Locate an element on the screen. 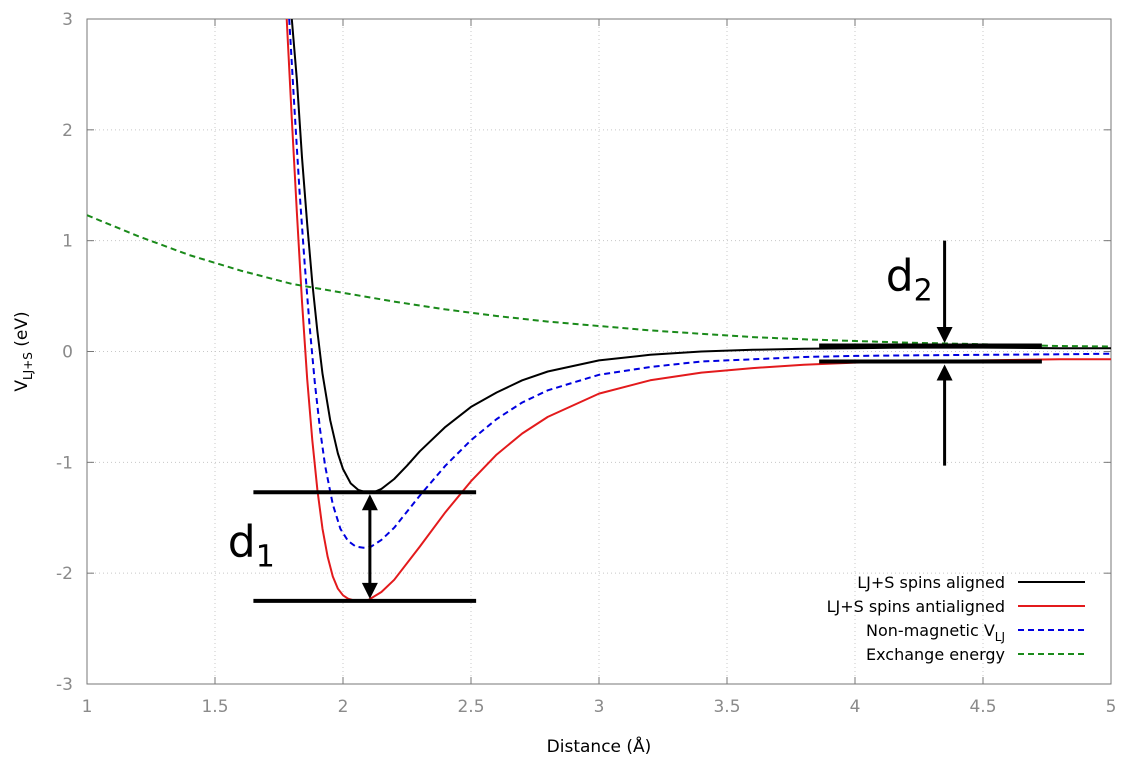 The height and width of the screenshot is (758, 1121). d1-label-sub: 1 is located at coordinates (265, 557).